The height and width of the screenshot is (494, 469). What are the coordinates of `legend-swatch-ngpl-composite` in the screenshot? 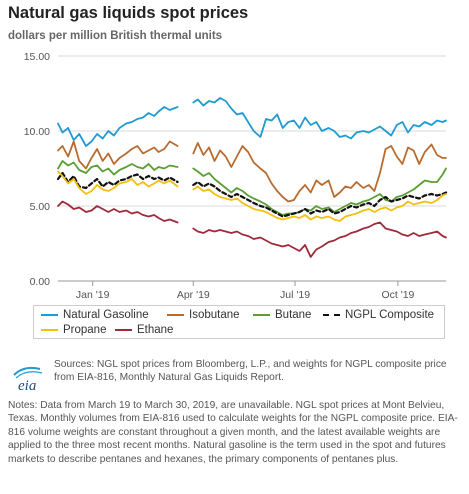 It's located at (331, 314).